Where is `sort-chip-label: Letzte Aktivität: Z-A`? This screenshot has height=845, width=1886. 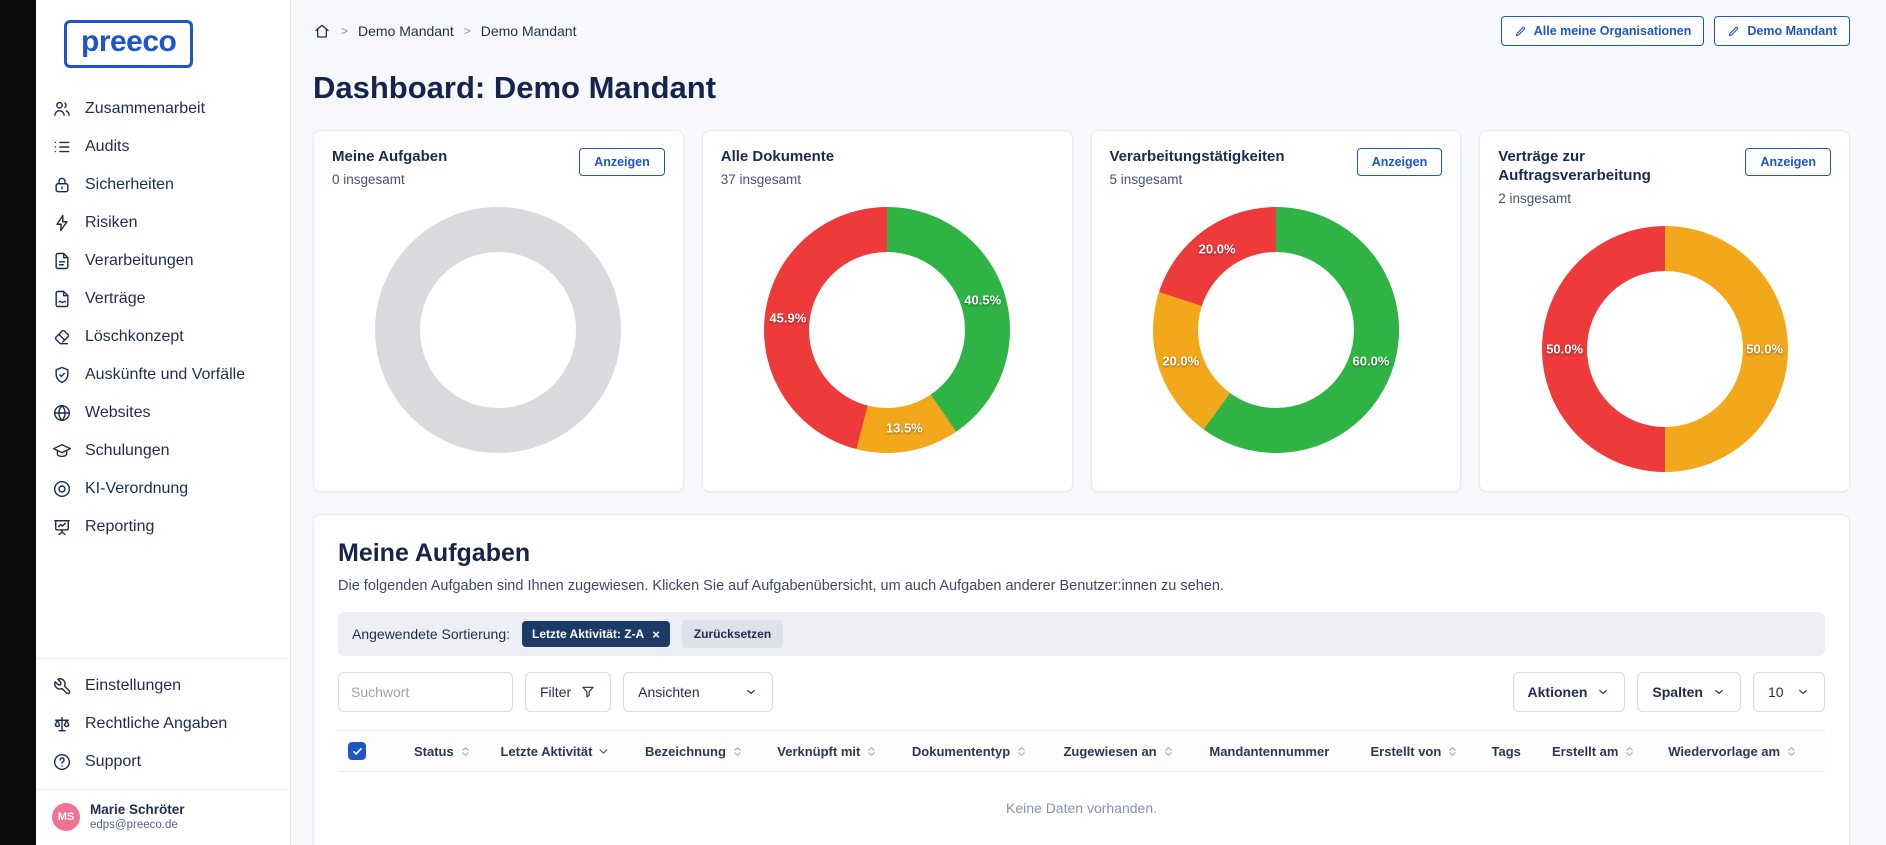
sort-chip-label: Letzte Aktivität: Z-A is located at coordinates (588, 634).